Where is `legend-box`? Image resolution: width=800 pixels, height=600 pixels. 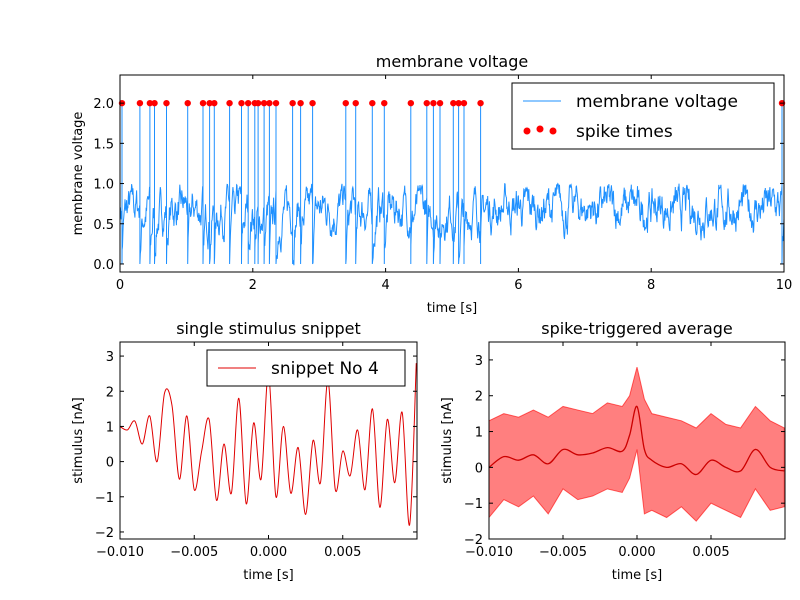 legend-box is located at coordinates (643, 116).